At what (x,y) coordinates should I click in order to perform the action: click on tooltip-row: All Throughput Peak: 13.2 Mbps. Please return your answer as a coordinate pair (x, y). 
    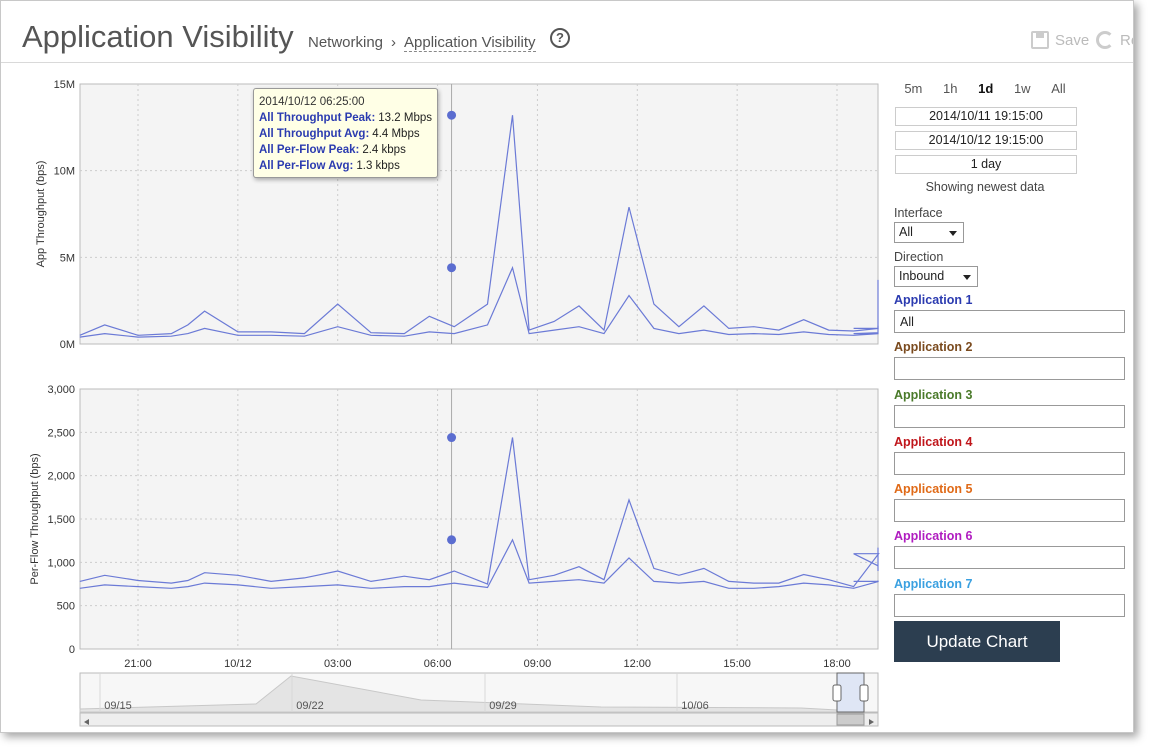
    Looking at the image, I should click on (345, 118).